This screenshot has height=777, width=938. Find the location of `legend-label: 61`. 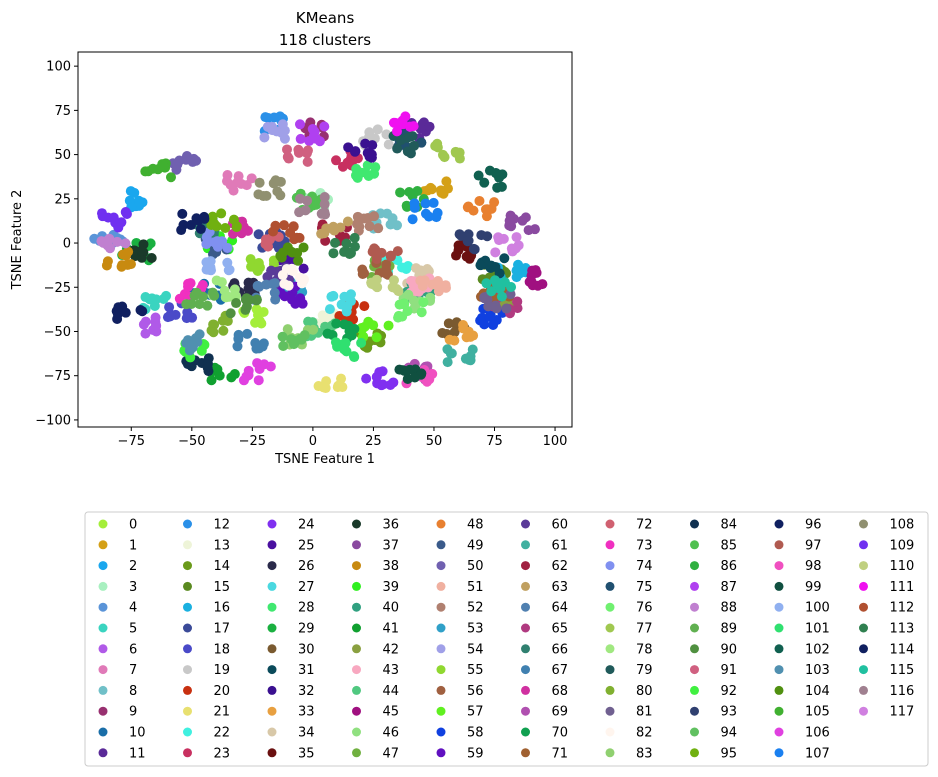

legend-label: 61 is located at coordinates (560, 545).